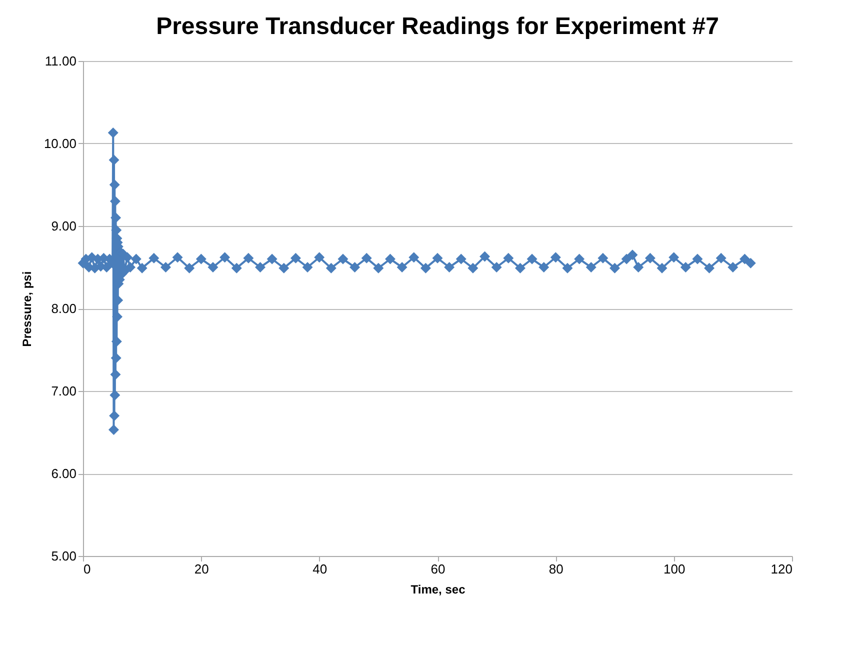 Image resolution: width=847 pixels, height=652 pixels. I want to click on x-tick-label: 60, so click(438, 569).